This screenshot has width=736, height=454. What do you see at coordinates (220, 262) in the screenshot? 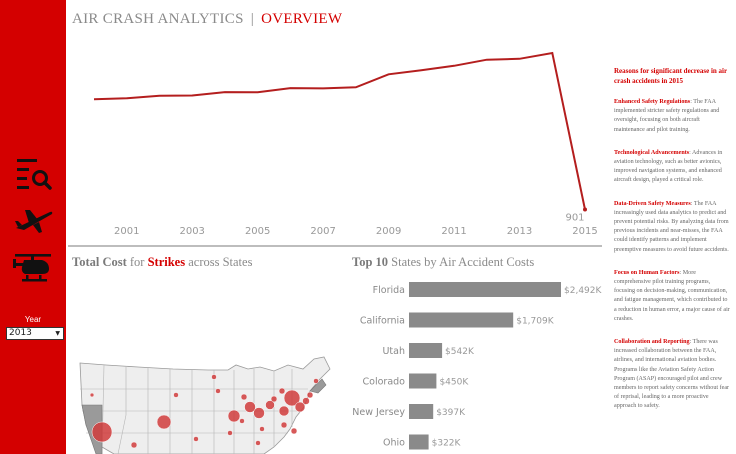
I see `strikes-title-rest: across States` at bounding box center [220, 262].